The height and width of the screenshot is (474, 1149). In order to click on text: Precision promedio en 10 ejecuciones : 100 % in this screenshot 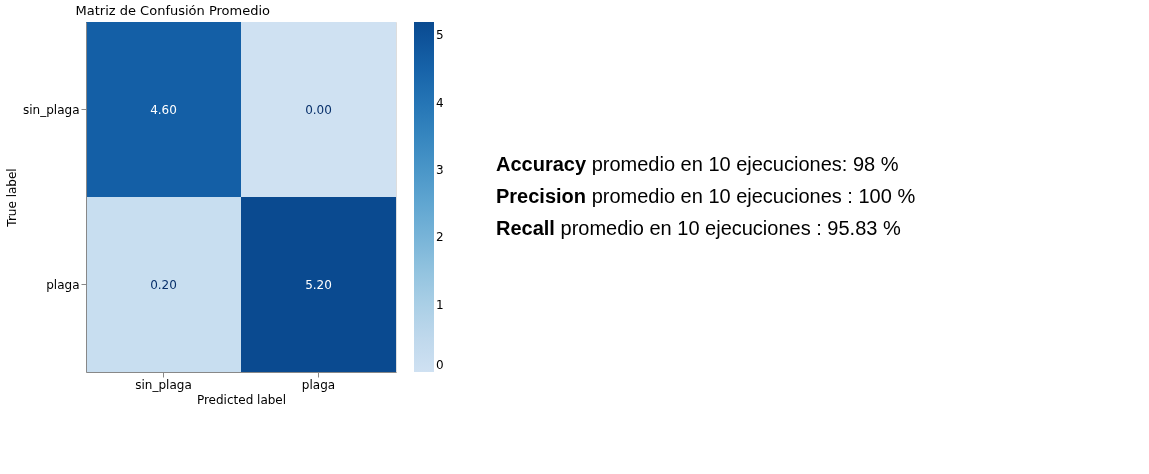, I will do `click(706, 196)`.